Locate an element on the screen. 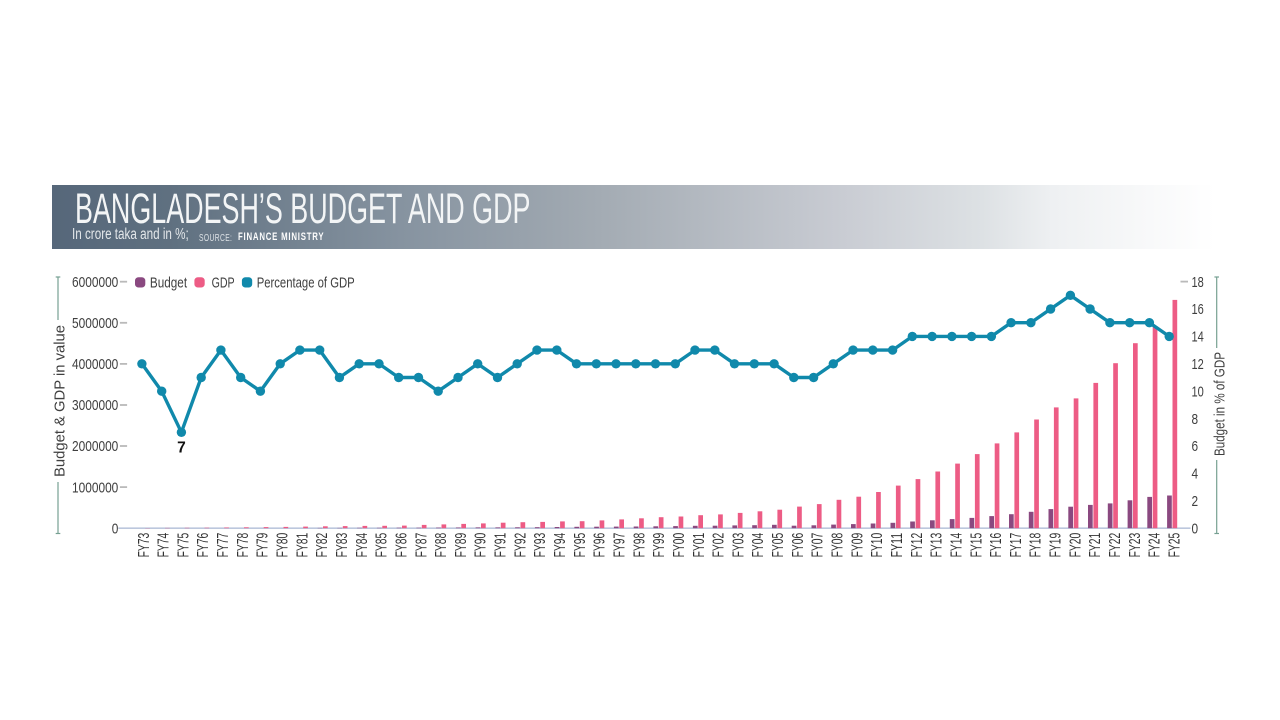 This screenshot has width=1280, height=720. svg-text: FY10 is located at coordinates (877, 545).